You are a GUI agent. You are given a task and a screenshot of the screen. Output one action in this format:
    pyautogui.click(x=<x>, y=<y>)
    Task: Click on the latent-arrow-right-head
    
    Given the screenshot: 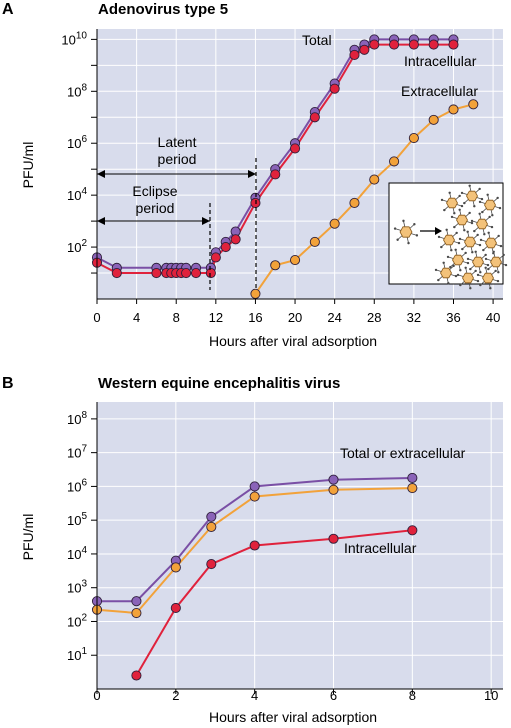 What is the action you would take?
    pyautogui.click(x=252, y=174)
    